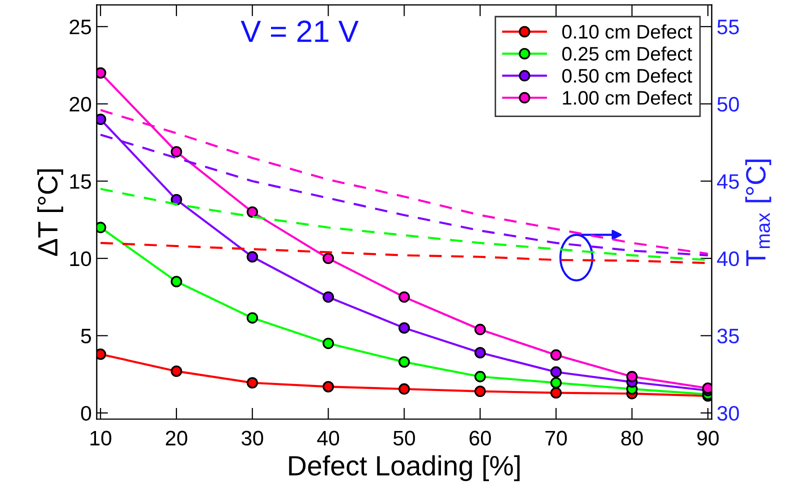 The image size is (806, 496). Describe the element at coordinates (81, 258) in the screenshot. I see `y-tick-label: 10` at that location.